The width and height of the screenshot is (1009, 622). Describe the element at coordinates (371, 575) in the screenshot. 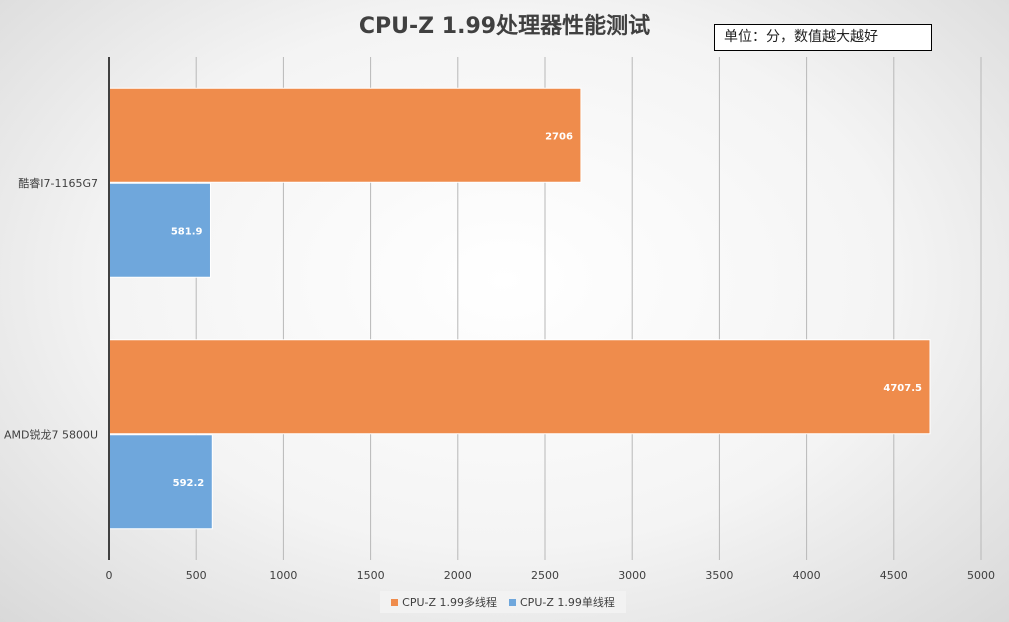

I see `x-tick-label: 1500` at that location.